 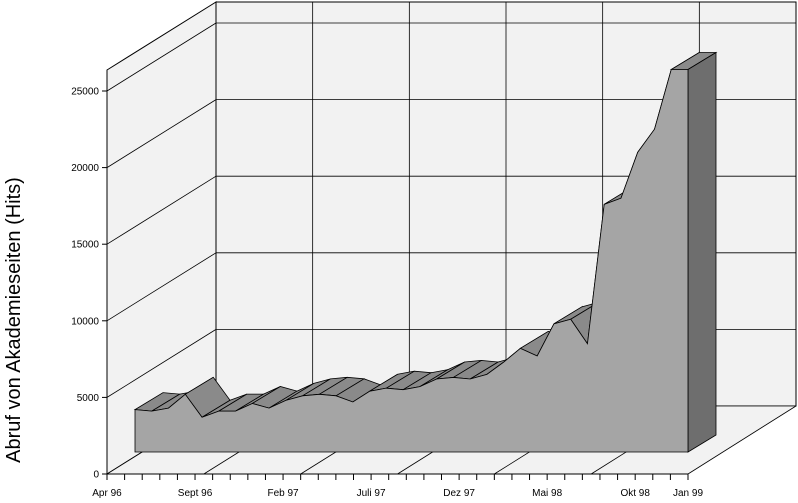 I want to click on y-tick-label: 10000, so click(x=85, y=321).